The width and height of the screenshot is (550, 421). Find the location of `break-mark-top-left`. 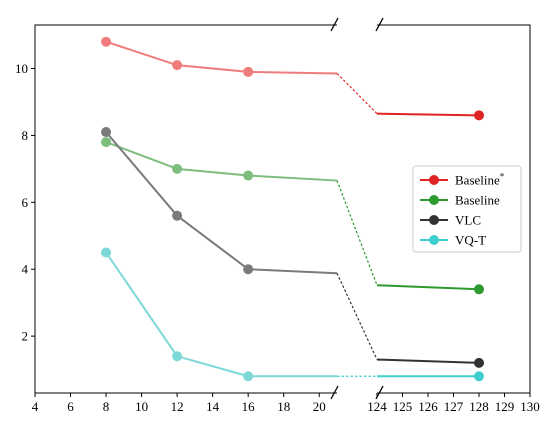

break-mark-top-left is located at coordinates (334, 24).